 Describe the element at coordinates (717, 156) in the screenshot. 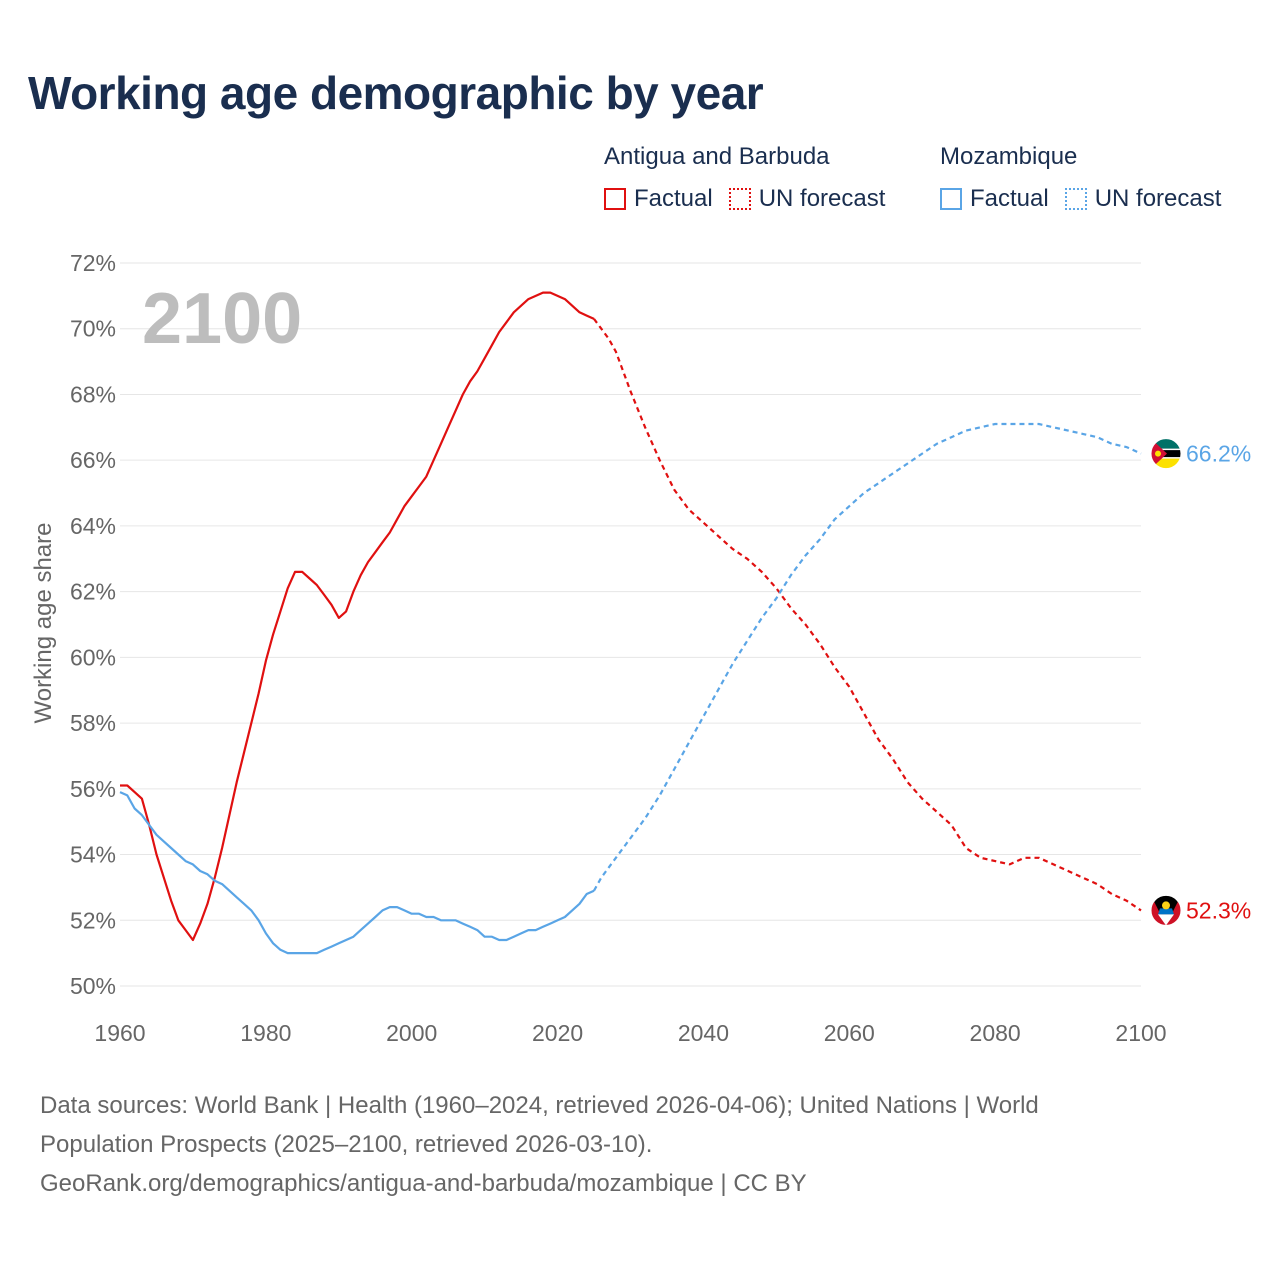

I see `legend-group-name: Antigua and Barbuda` at that location.